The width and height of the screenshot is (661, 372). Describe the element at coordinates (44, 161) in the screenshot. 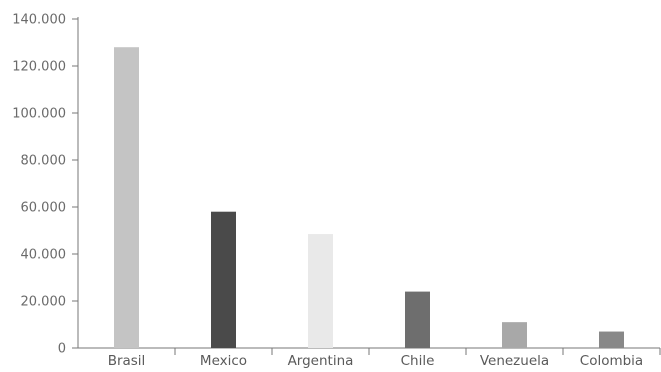

I see `y-tick-label: 80.000` at that location.